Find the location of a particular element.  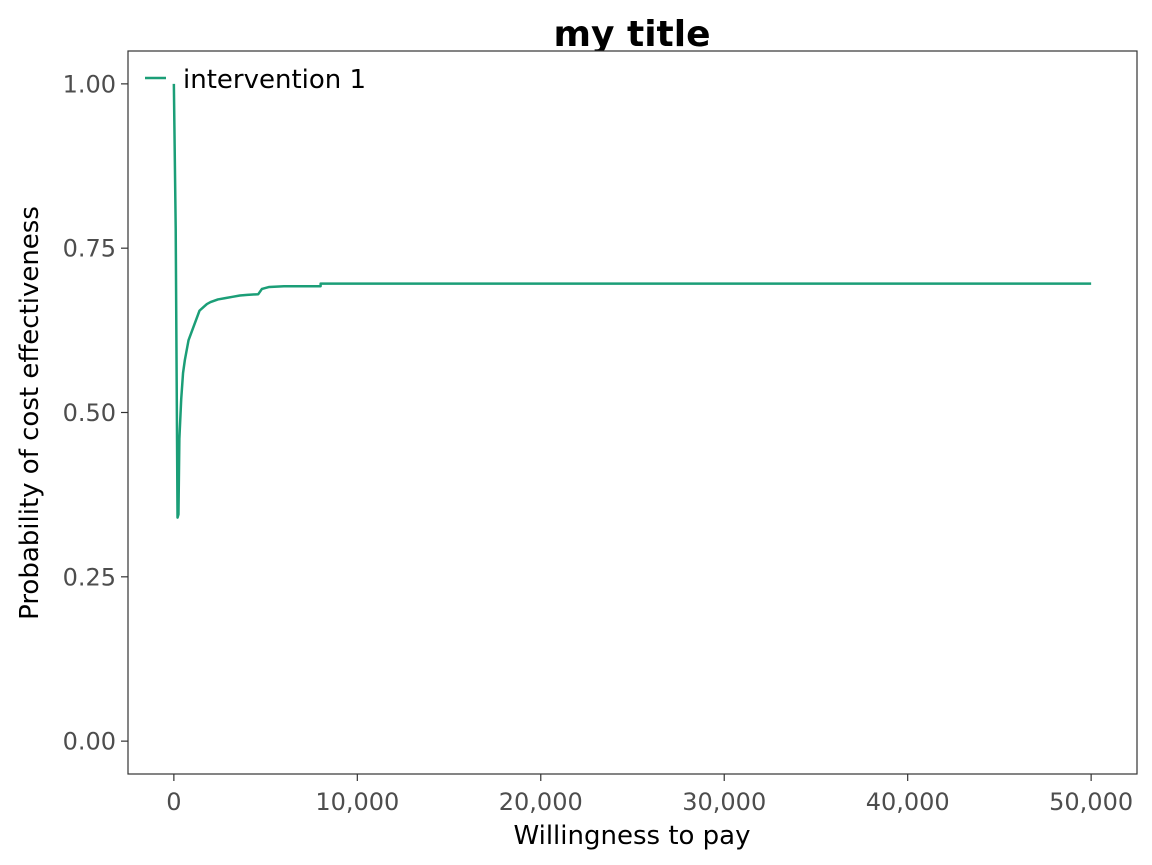

x-tick-label: 10,000 is located at coordinates (357, 802).